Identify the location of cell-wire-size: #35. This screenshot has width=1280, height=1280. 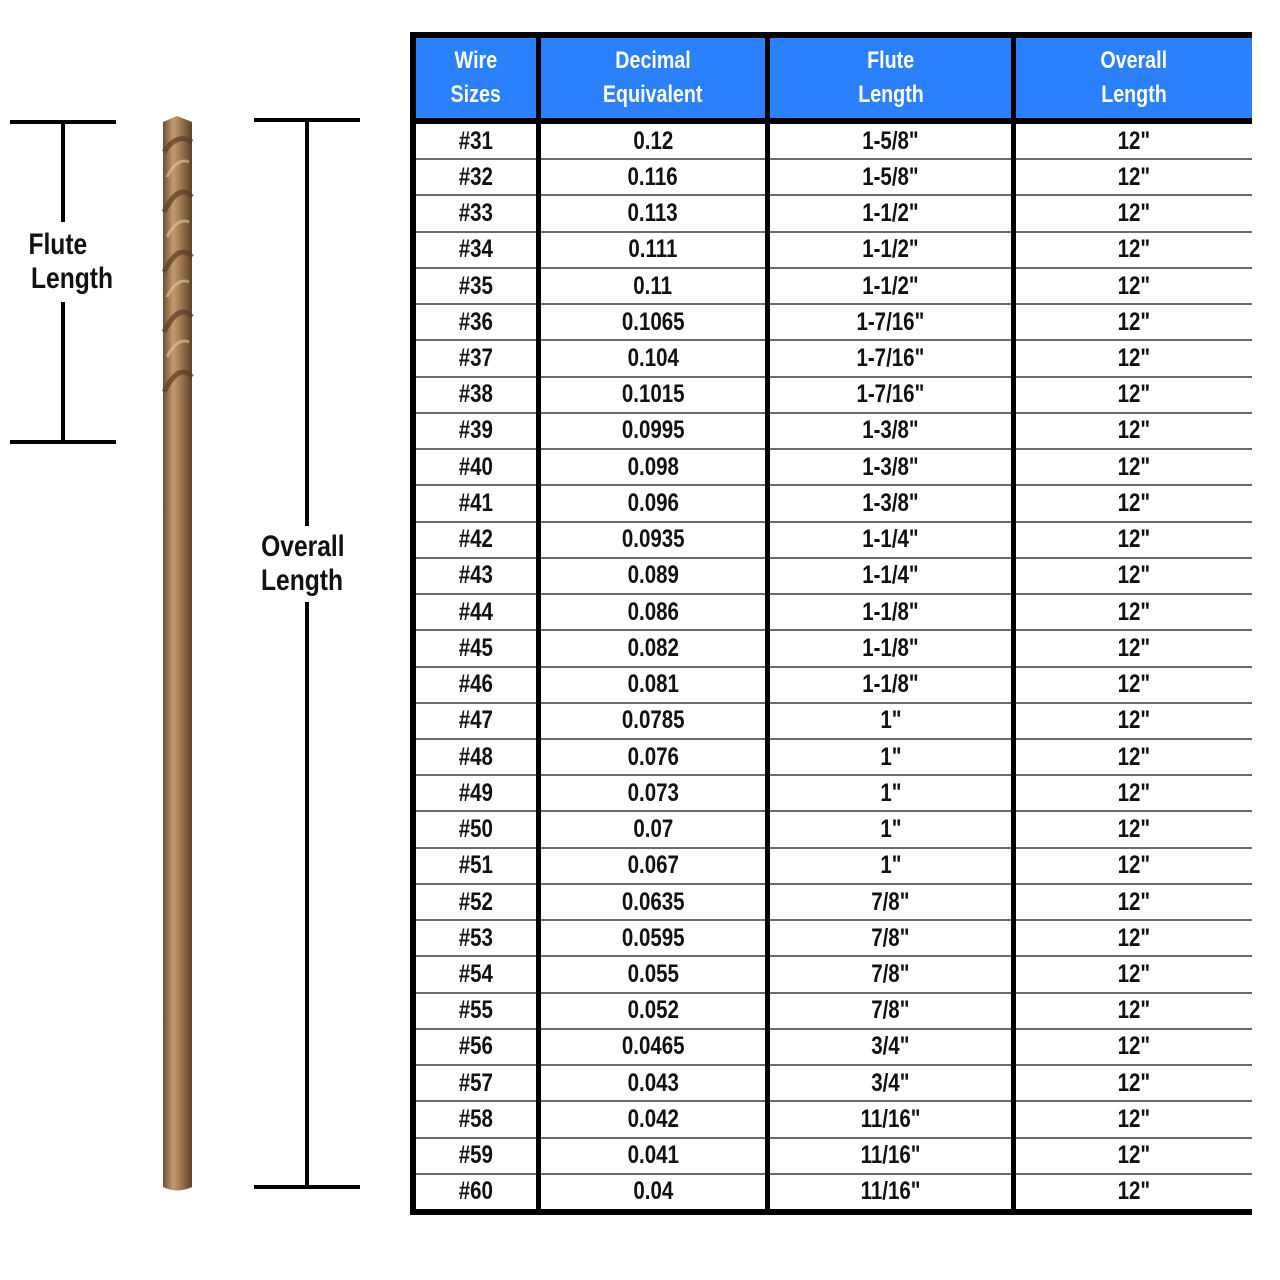
(476, 285).